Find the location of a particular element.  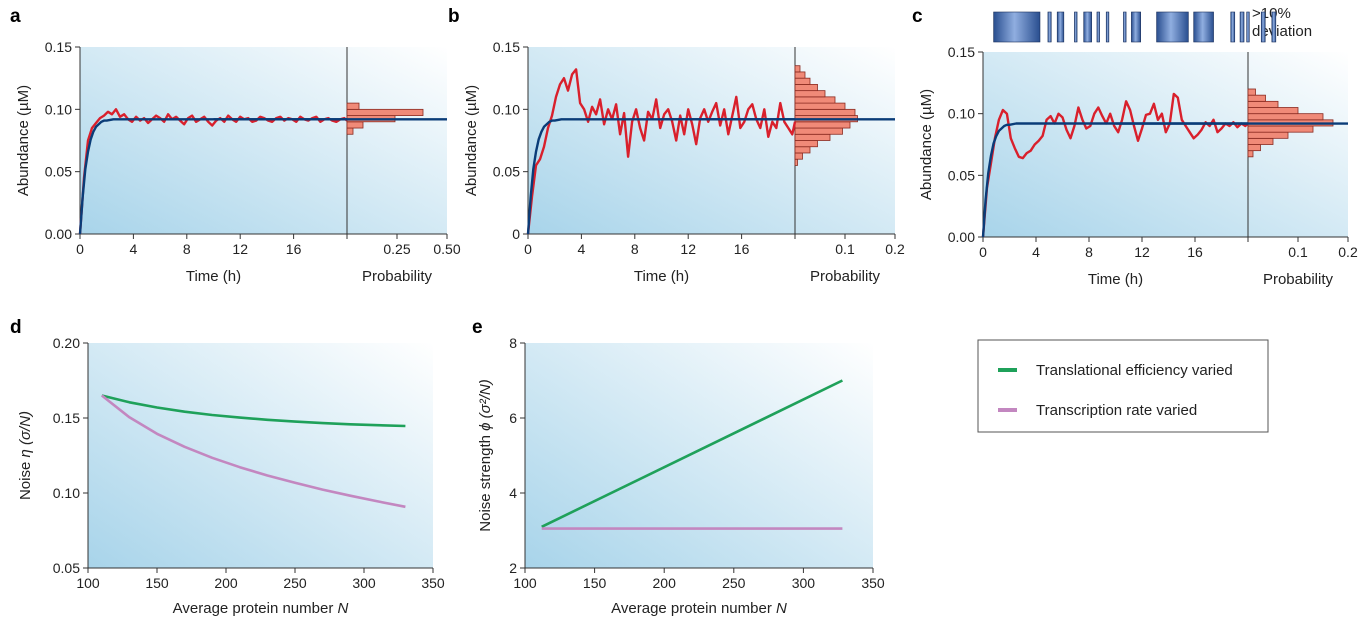

x-tick-label: 200 is located at coordinates (665, 583).